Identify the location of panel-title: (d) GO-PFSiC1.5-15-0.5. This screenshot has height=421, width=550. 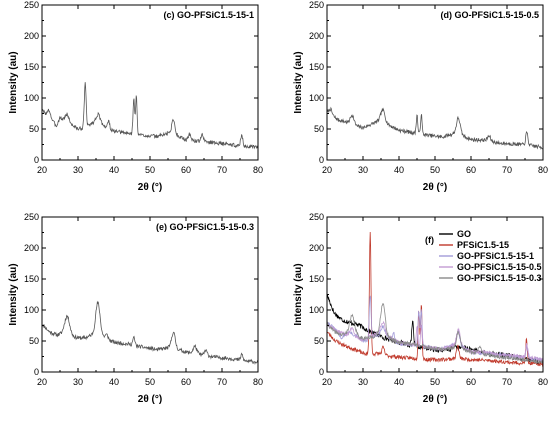
(489, 15).